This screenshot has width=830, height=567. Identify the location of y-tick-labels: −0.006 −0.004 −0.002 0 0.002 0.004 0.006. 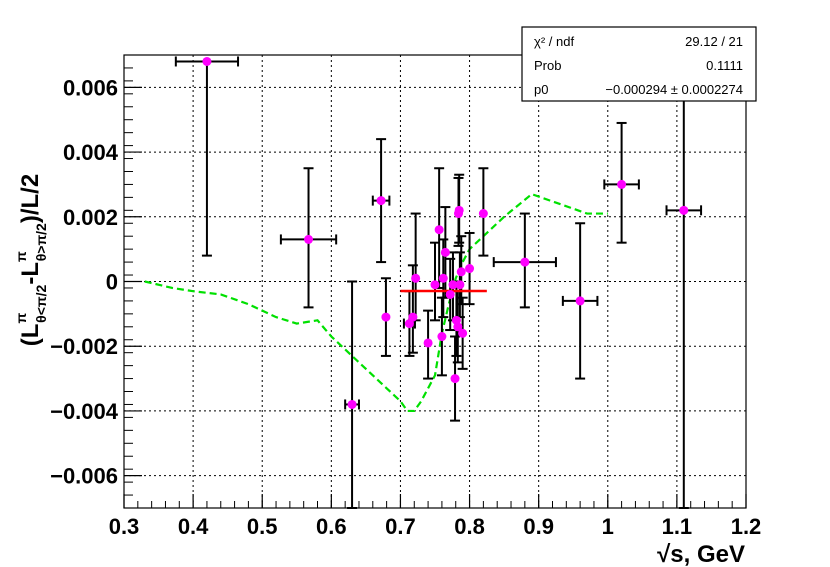
(84, 281).